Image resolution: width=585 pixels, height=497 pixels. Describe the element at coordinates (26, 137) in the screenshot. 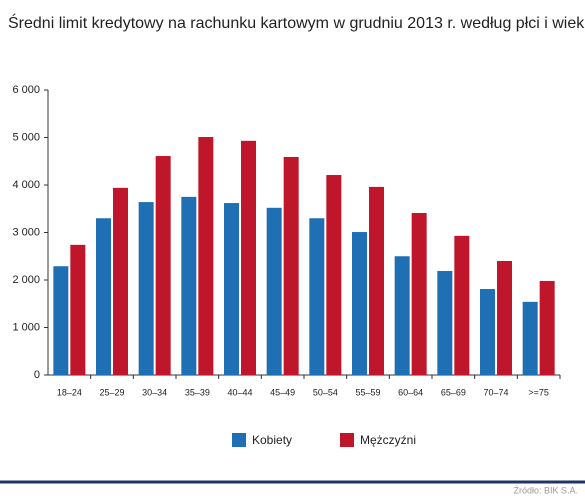

I see `y-tick-label: 5 000` at that location.